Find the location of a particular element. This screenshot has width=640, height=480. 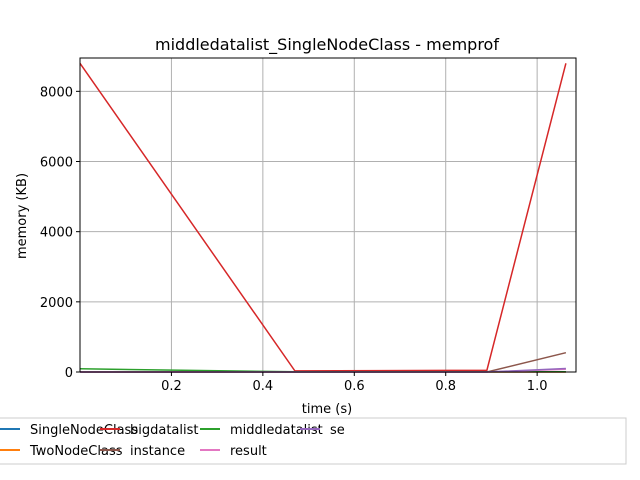

legend-frame is located at coordinates (313, 441).